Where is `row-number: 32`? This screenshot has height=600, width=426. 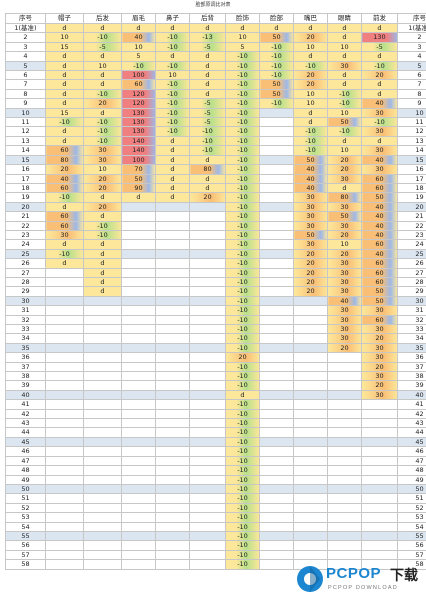
row-number: 32 is located at coordinates (411, 320).